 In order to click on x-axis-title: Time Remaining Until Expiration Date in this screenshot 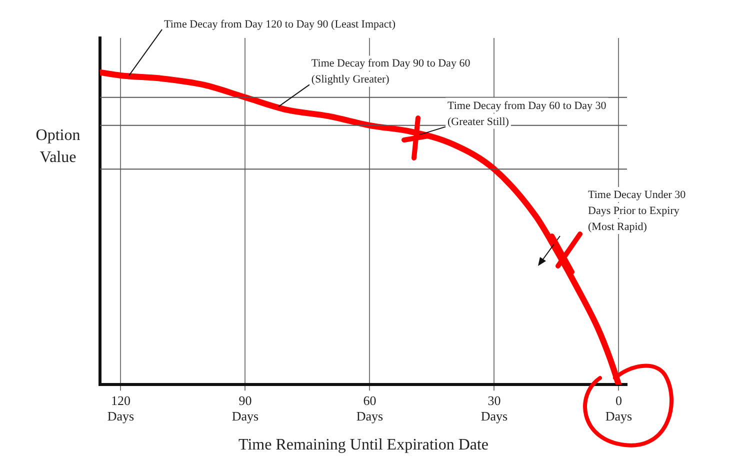, I will do `click(363, 445)`.